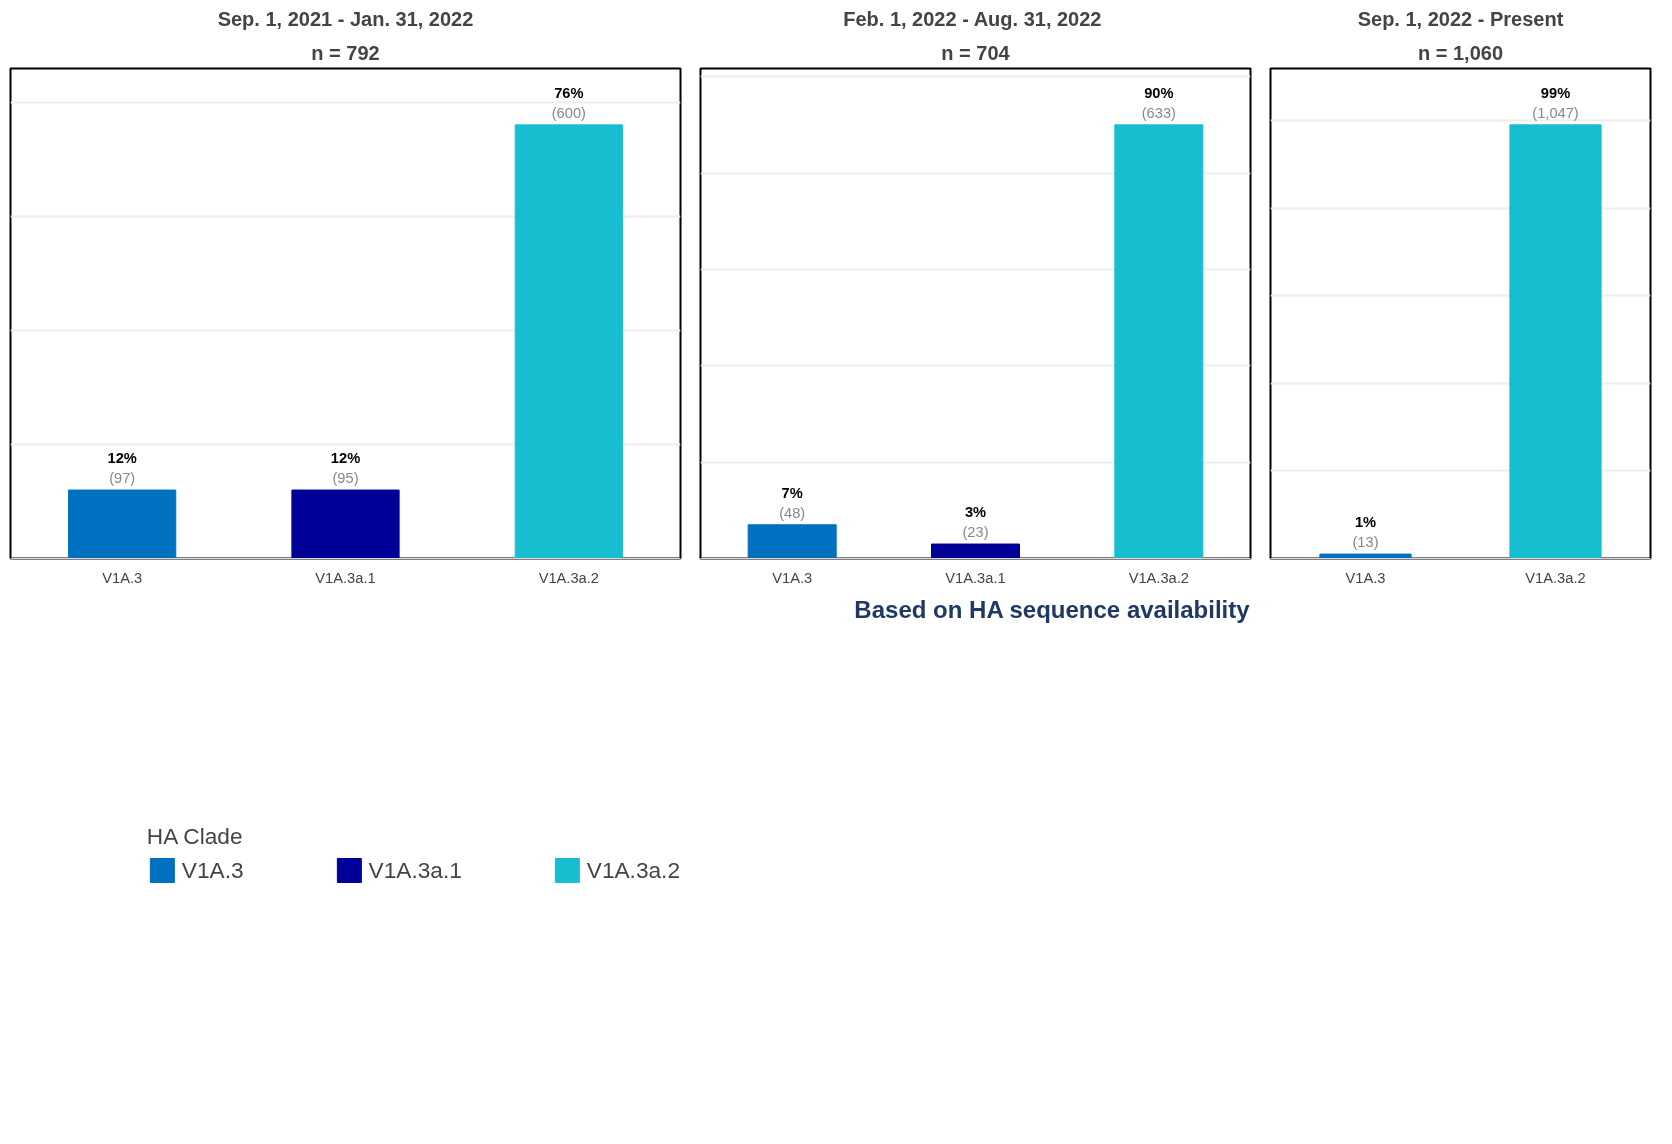 The image size is (1672, 1144). Describe the element at coordinates (122, 478) in the screenshot. I see `annotation: (97)` at that location.